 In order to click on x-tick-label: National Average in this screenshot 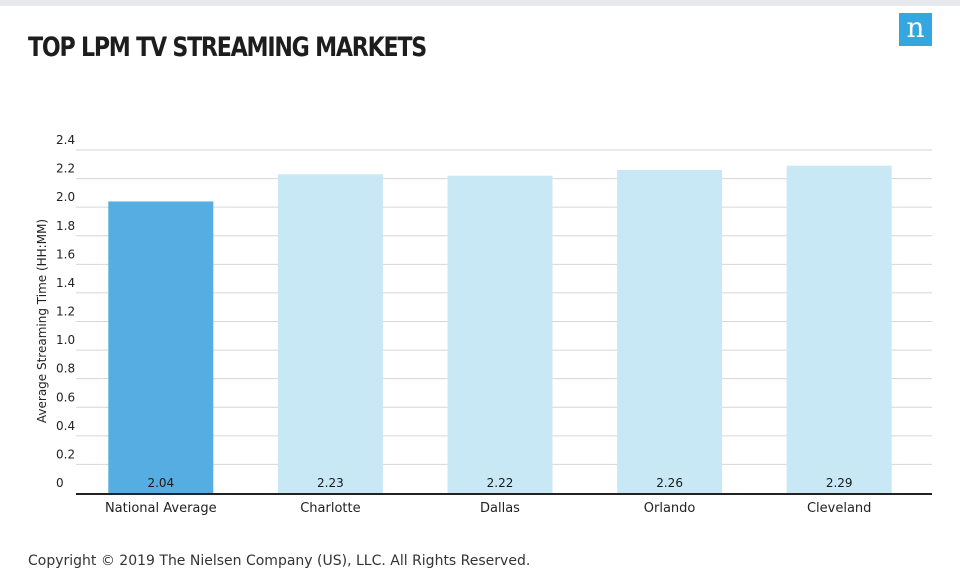, I will do `click(161, 508)`.